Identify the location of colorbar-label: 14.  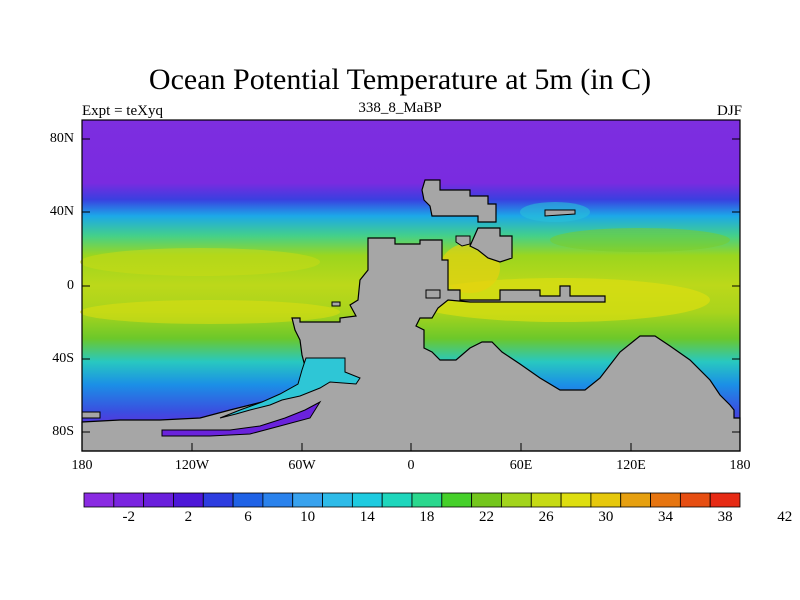
(367, 517).